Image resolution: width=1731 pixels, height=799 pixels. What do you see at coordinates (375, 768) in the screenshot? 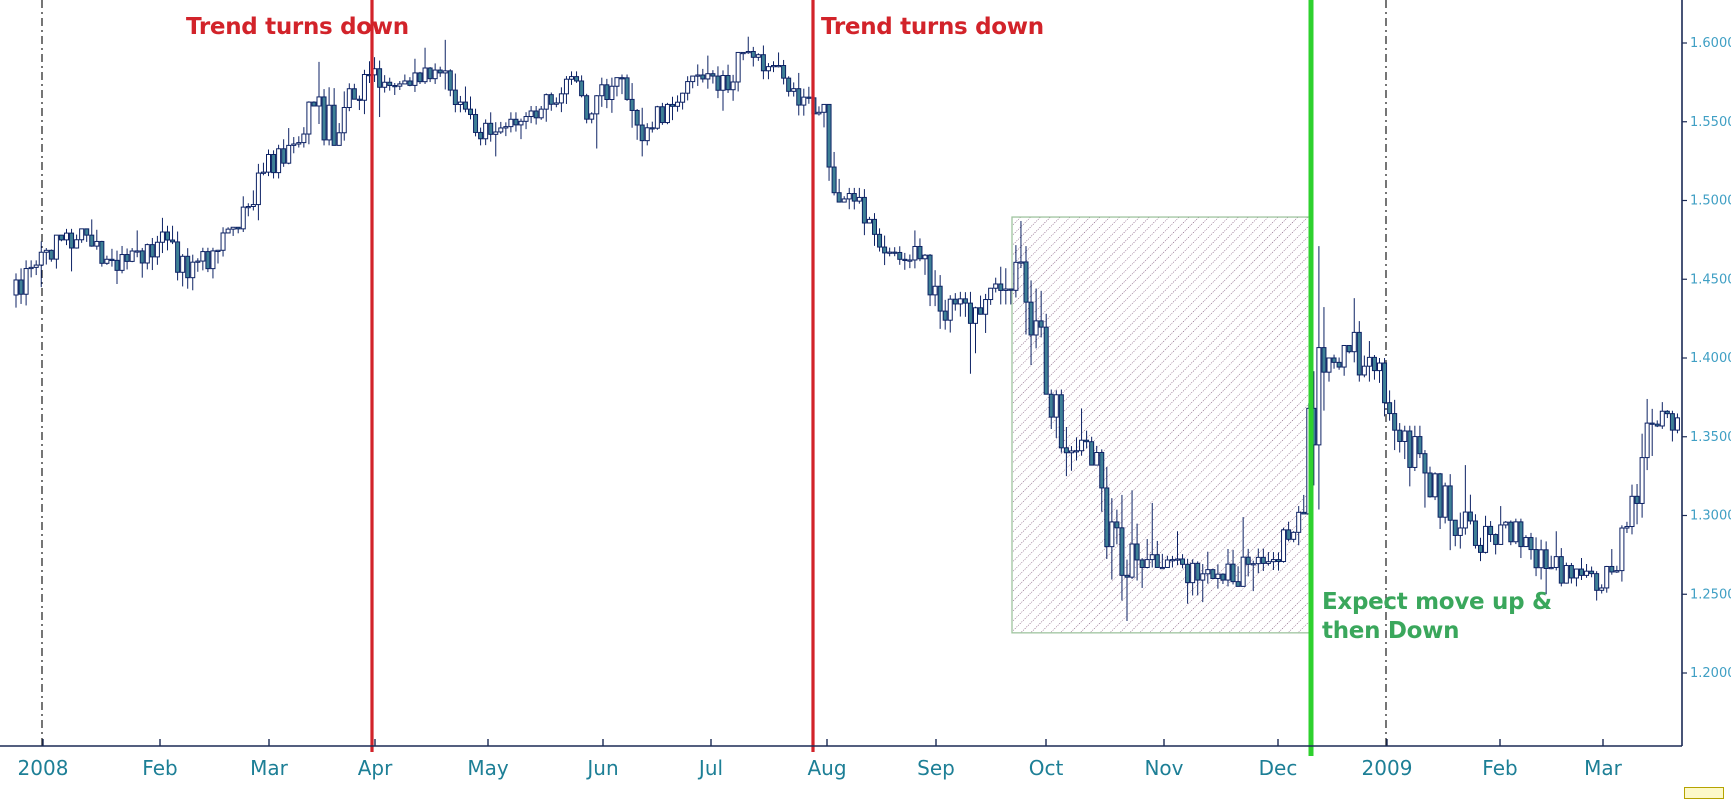
I see `svg-text: Apr` at bounding box center [375, 768].